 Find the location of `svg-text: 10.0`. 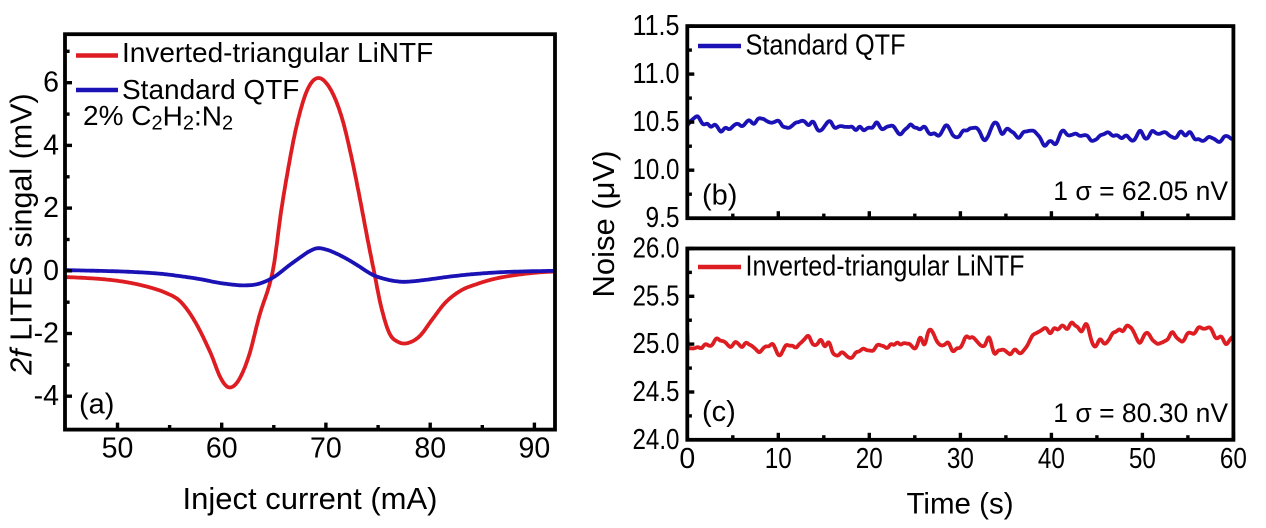

svg-text: 10.0 is located at coordinates (656, 170).